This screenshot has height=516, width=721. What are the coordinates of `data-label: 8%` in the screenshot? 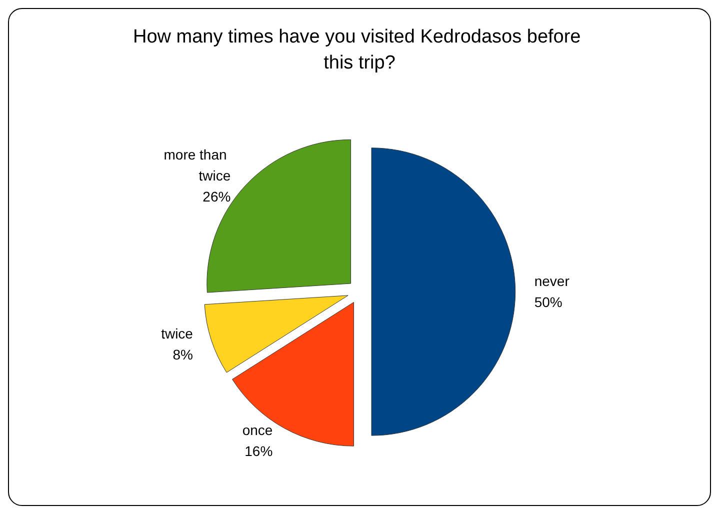 It's located at (182, 354).